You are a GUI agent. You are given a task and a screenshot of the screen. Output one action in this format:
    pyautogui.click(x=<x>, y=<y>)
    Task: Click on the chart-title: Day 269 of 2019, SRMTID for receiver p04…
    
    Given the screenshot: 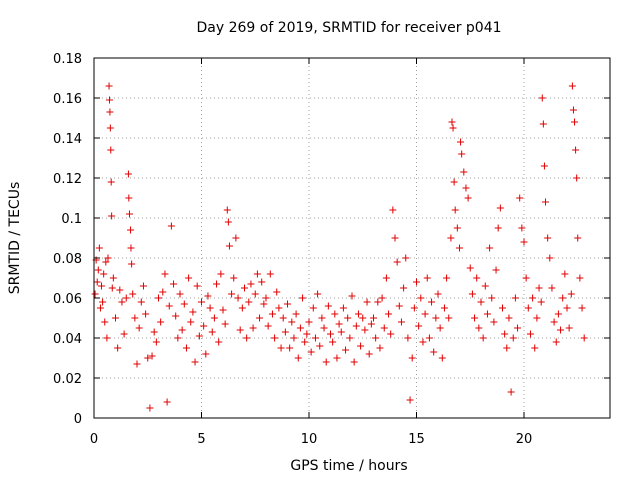 What is the action you would take?
    pyautogui.click(x=348, y=28)
    